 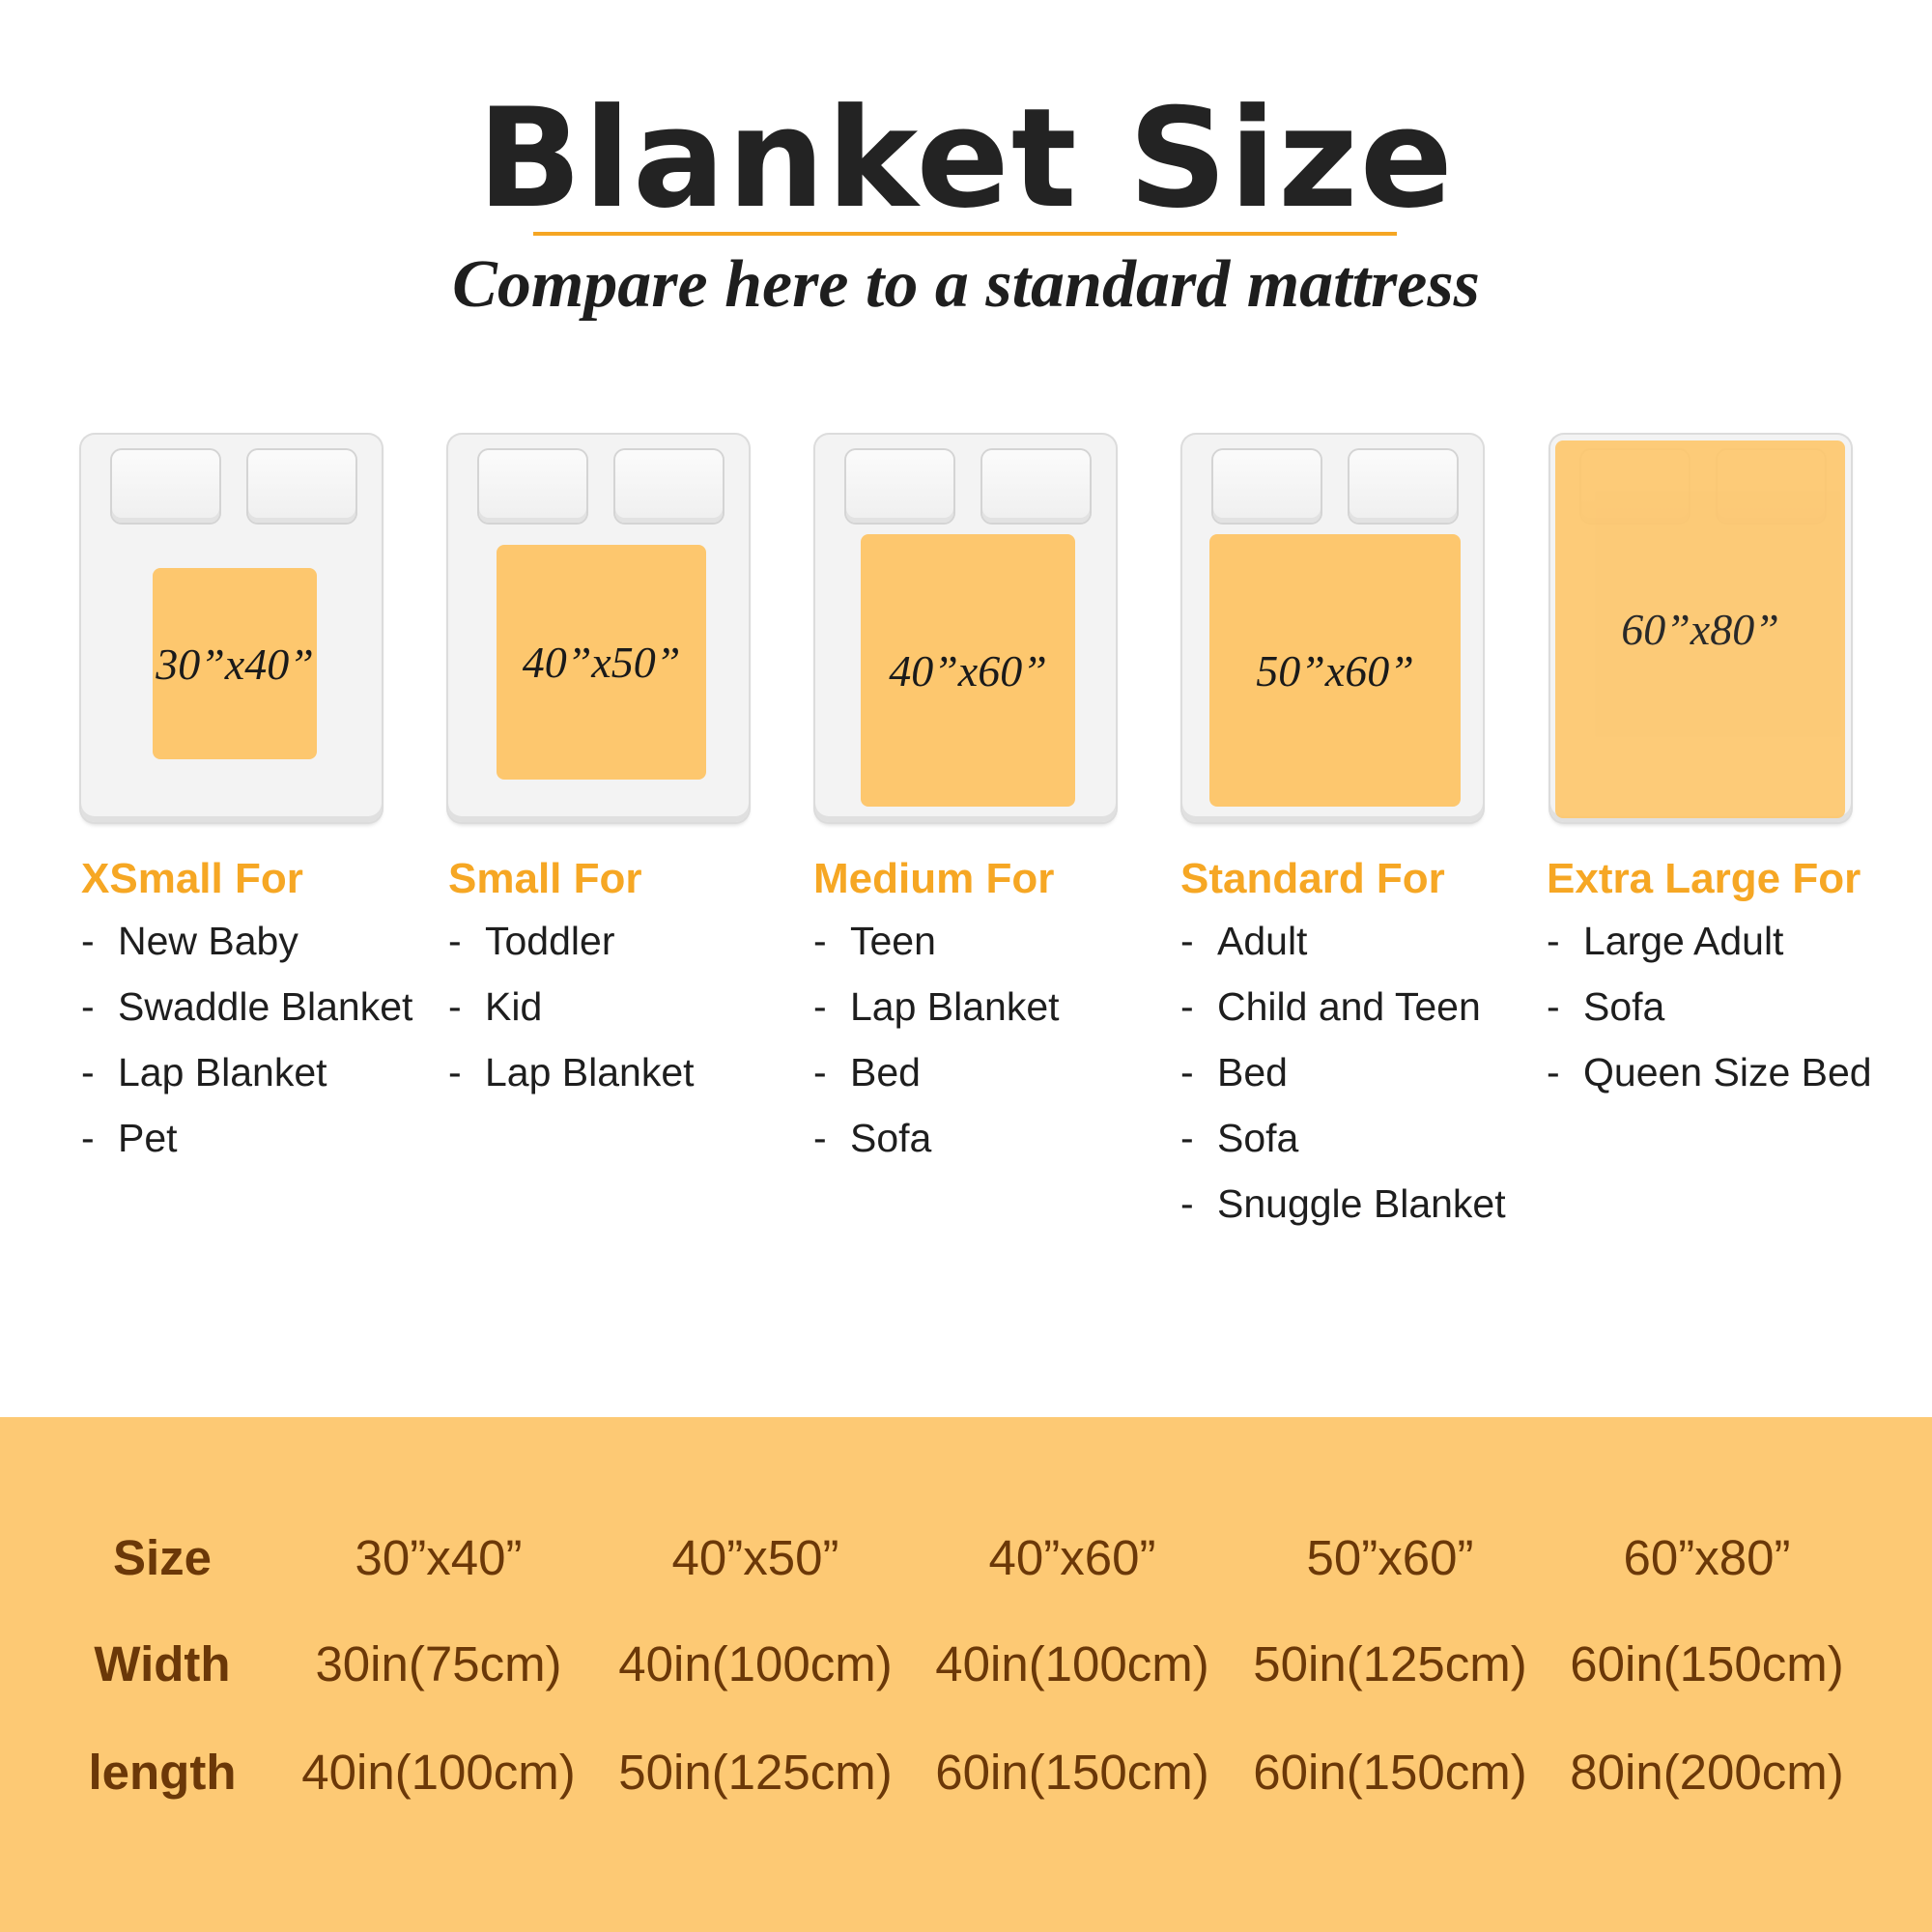 What do you see at coordinates (545, 878) in the screenshot?
I see `size-heading: Small For` at bounding box center [545, 878].